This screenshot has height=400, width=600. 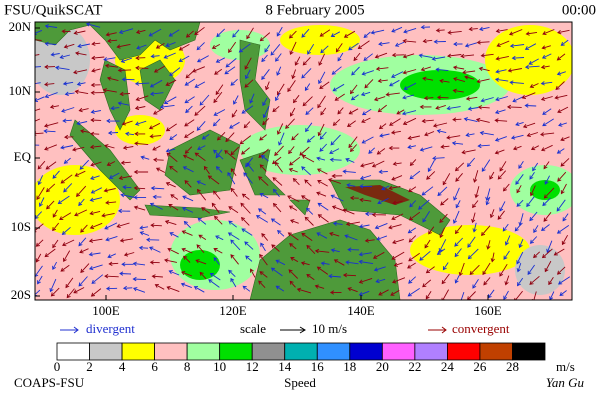 What do you see at coordinates (297, 306) in the screenshot?
I see `lon-labels: 100E 120E 140E 160E` at bounding box center [297, 306].